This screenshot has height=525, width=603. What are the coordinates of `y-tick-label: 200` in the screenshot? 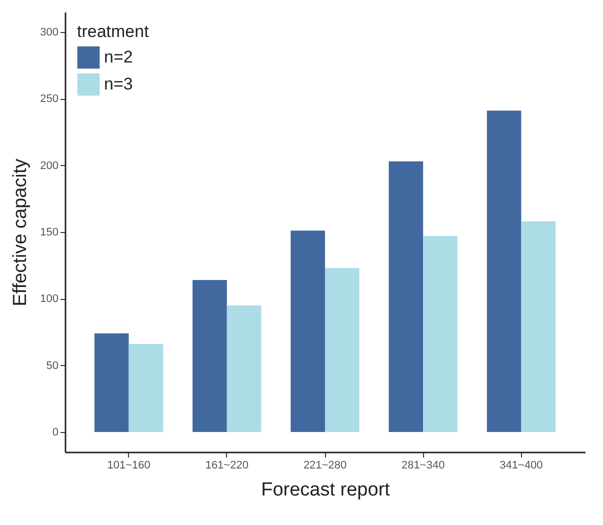 It's located at (49, 166).